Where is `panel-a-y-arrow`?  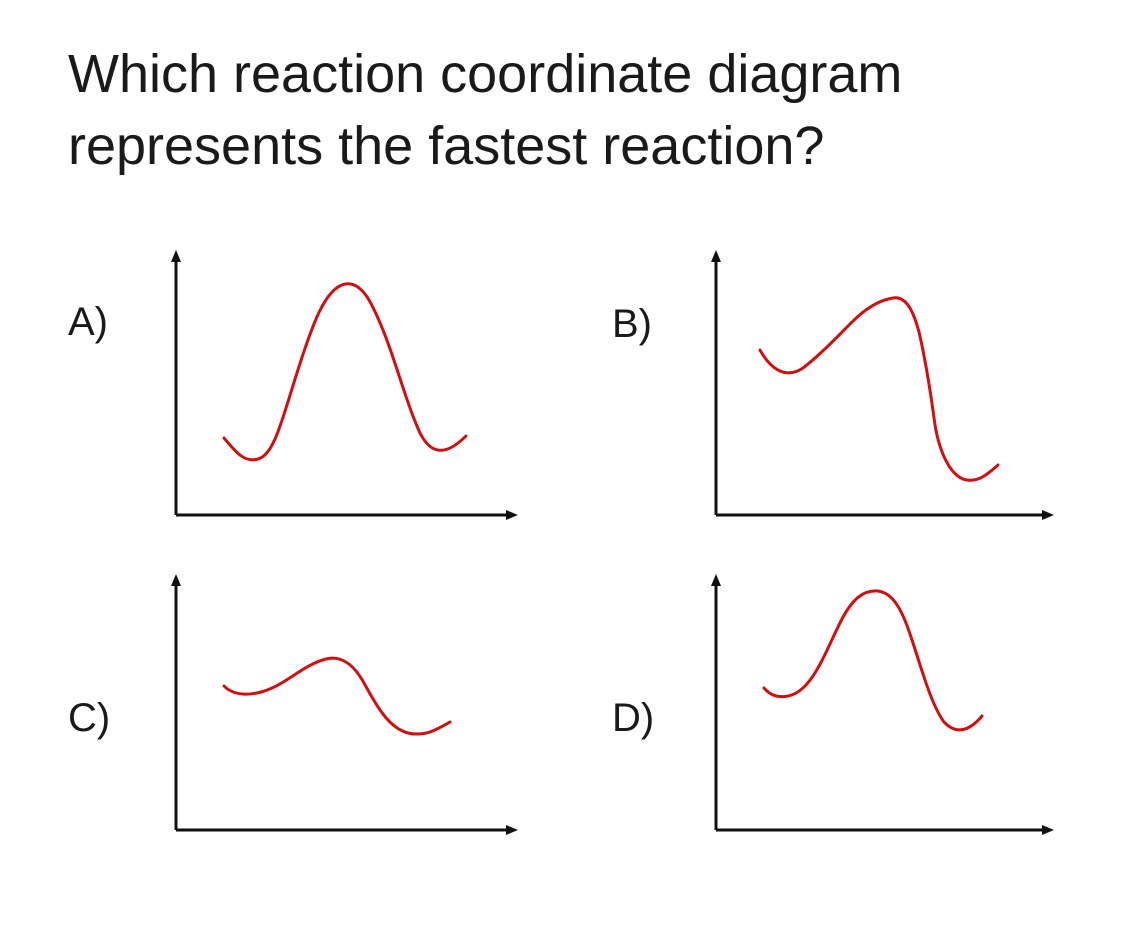 panel-a-y-arrow is located at coordinates (176, 256).